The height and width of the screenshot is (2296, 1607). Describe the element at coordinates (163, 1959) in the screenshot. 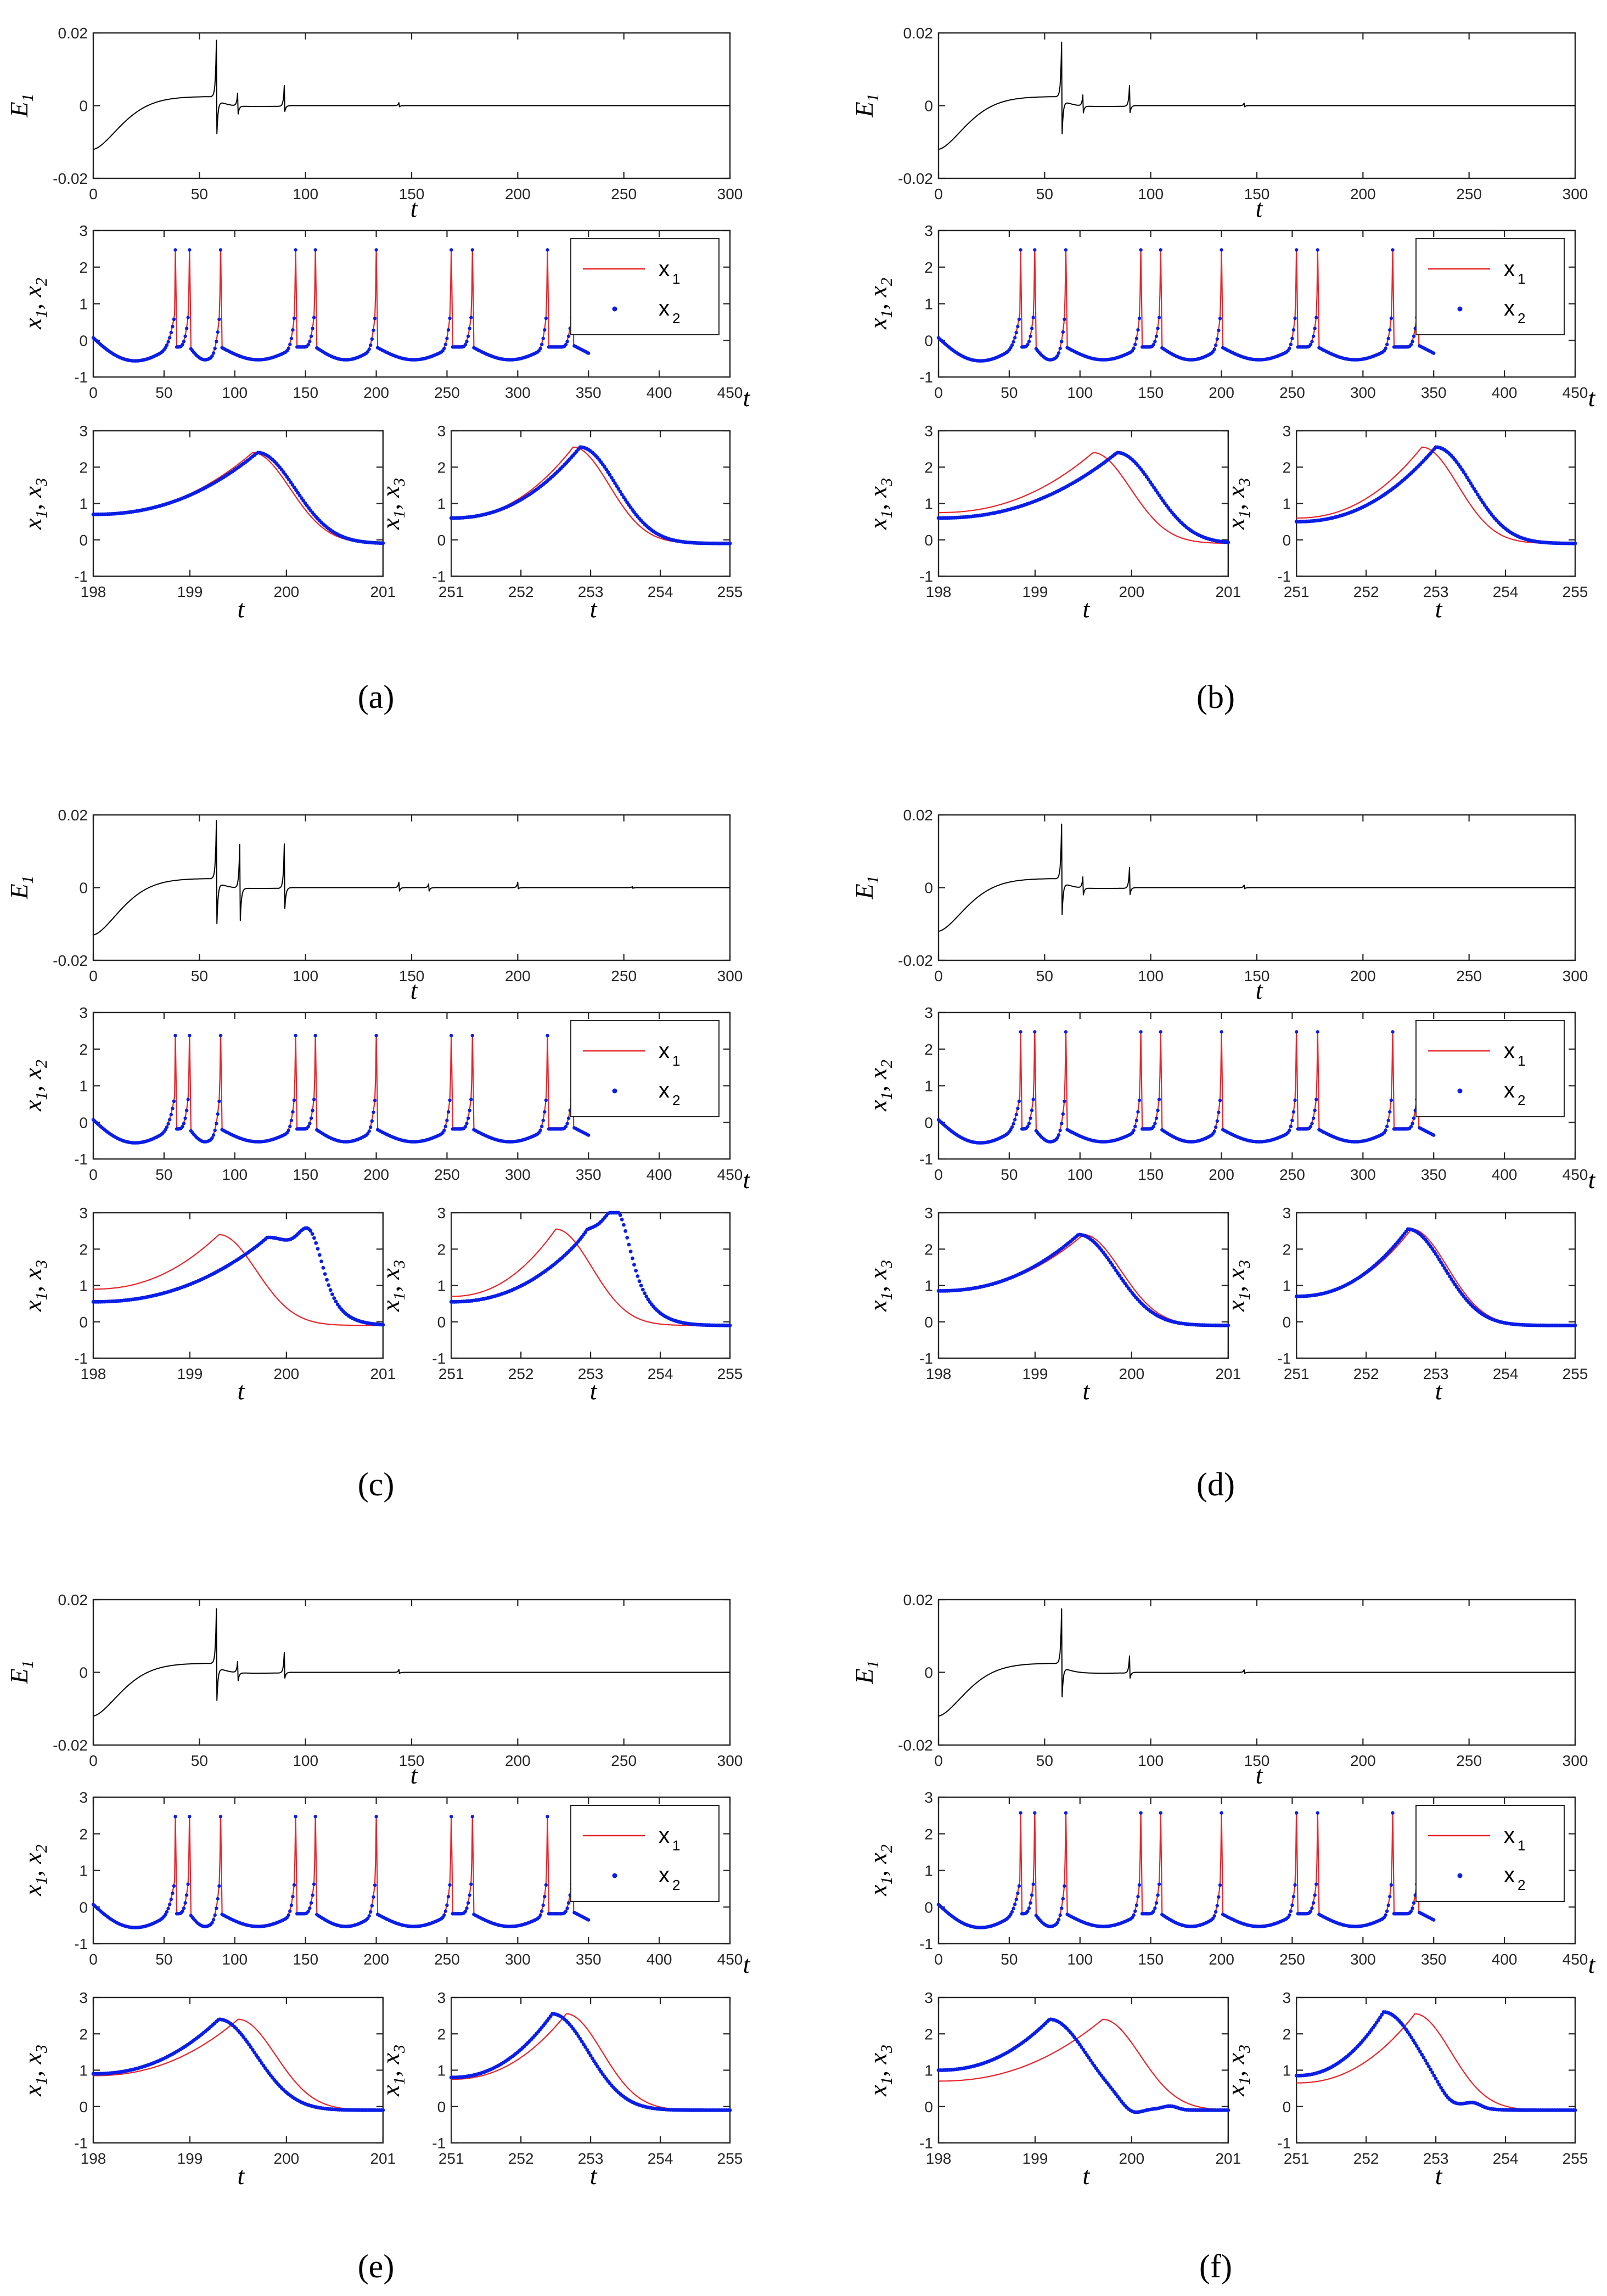

I see `x12-x-tick-label: 50` at that location.